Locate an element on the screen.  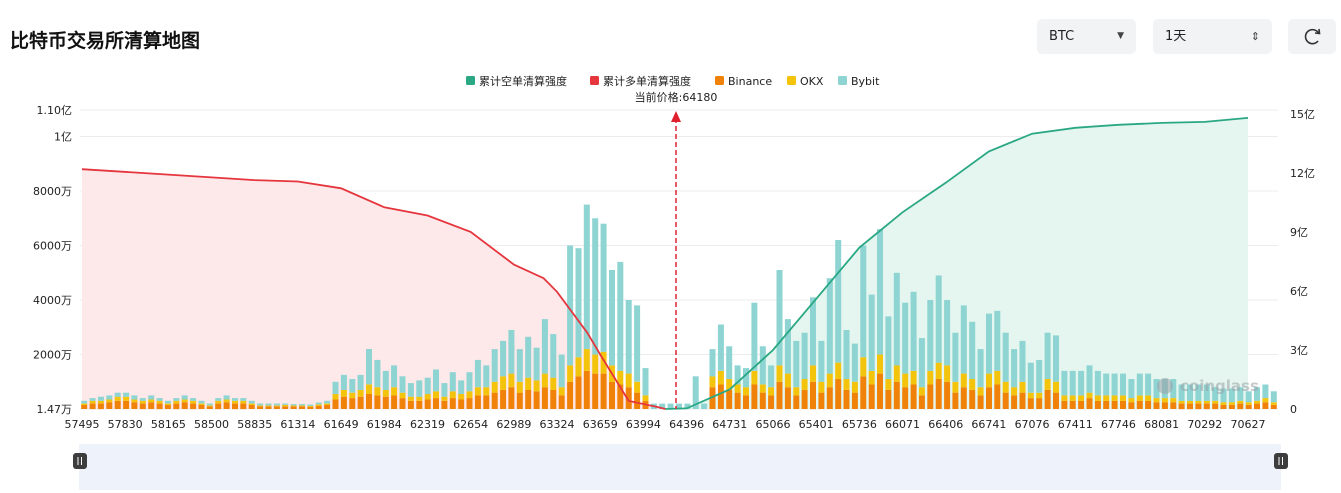
range-slider-right-handle is located at coordinates (1281, 461).